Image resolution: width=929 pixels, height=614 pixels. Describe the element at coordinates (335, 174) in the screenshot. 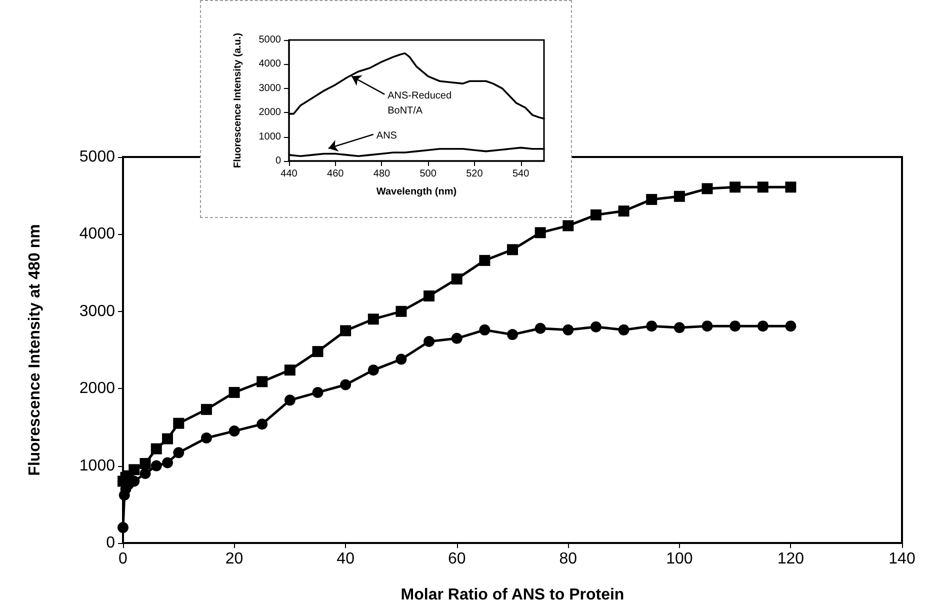

I see `x-tick-label: 460` at that location.